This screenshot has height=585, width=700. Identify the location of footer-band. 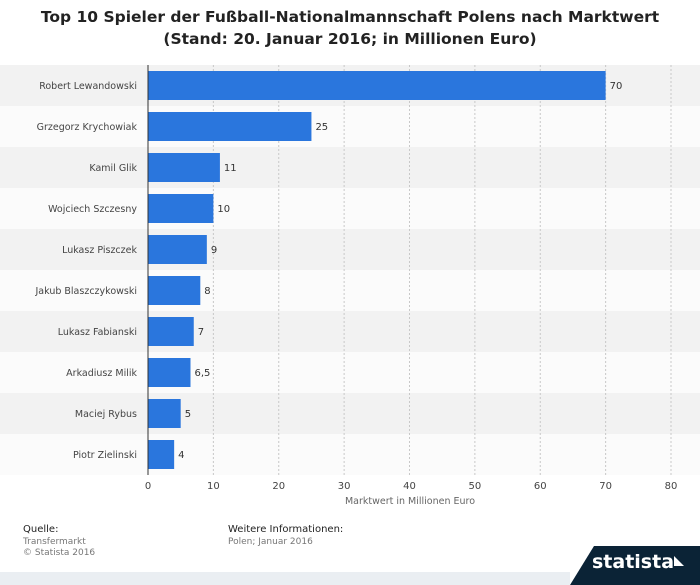
(350, 578).